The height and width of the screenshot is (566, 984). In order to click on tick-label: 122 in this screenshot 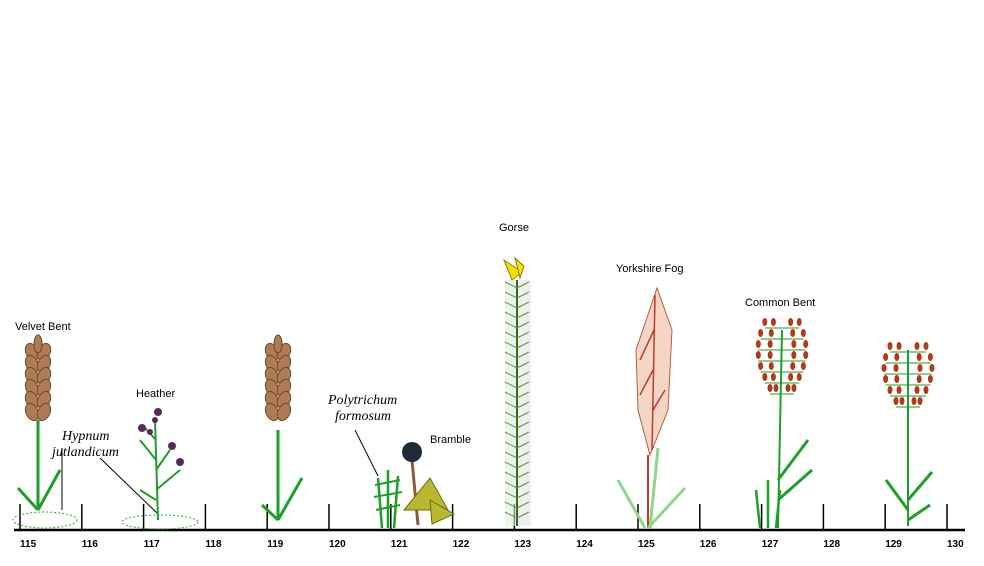, I will do `click(461, 544)`.